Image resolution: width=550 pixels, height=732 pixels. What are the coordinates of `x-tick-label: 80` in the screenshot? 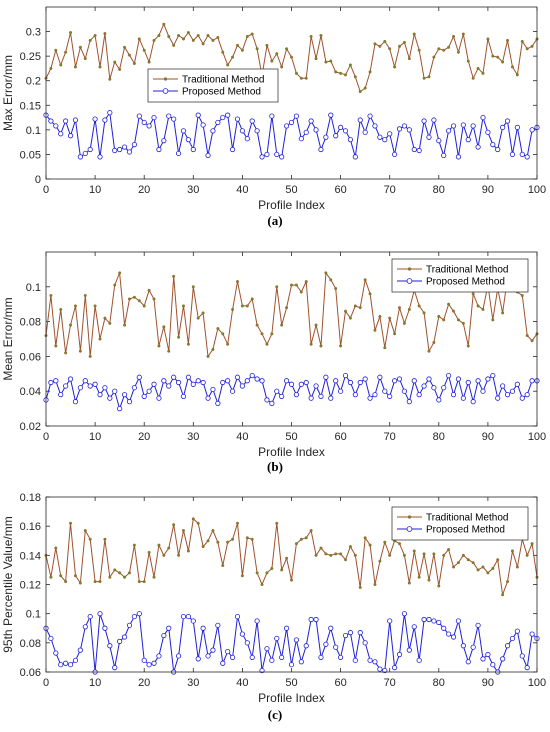 It's located at (439, 437).